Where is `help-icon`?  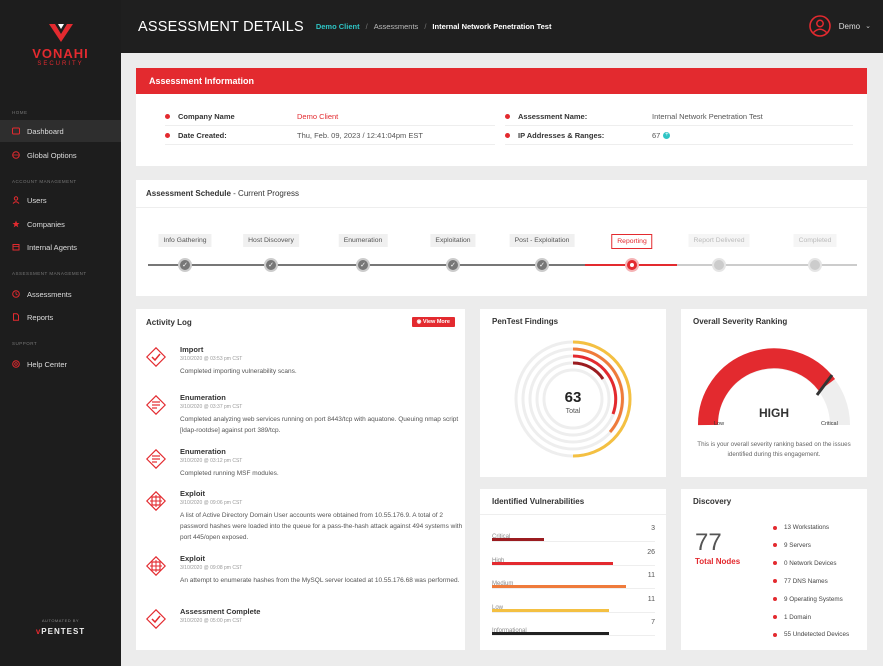 help-icon is located at coordinates (16, 364).